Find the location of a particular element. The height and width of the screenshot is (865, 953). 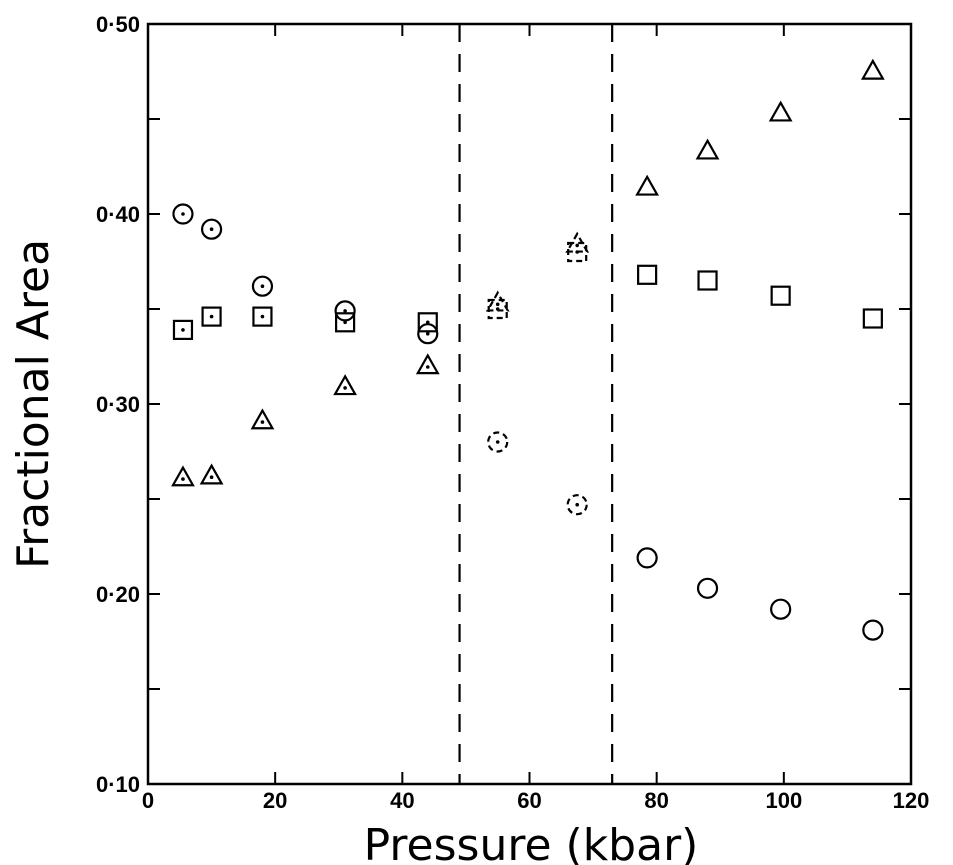

x-tick-label: 40 is located at coordinates (402, 800).